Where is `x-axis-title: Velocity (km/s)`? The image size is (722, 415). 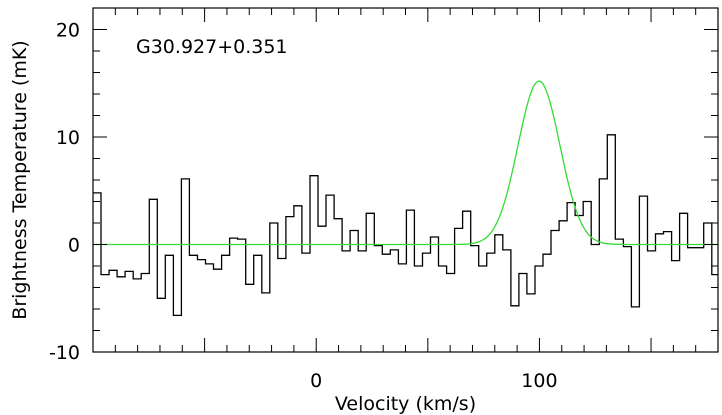 x-axis-title: Velocity (km/s) is located at coordinates (405, 404).